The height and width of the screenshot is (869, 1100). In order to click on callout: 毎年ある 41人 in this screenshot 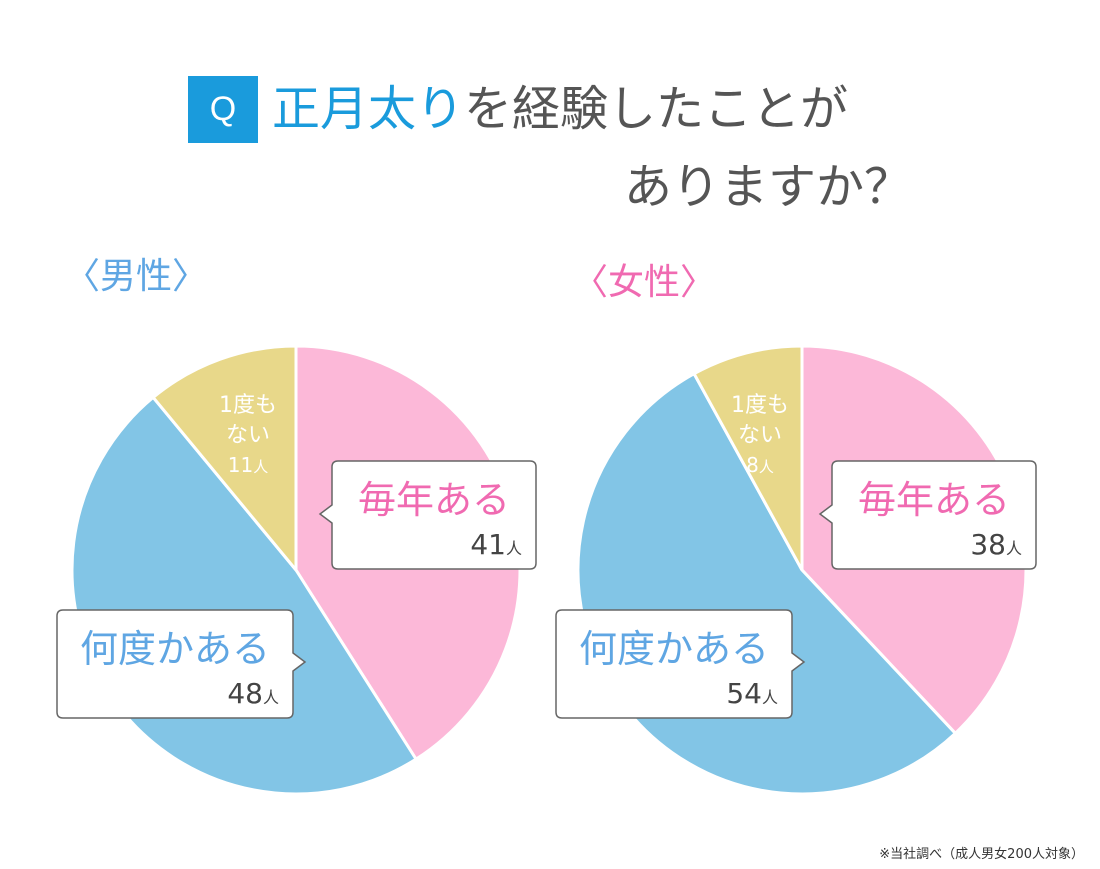, I will do `click(427, 515)`.